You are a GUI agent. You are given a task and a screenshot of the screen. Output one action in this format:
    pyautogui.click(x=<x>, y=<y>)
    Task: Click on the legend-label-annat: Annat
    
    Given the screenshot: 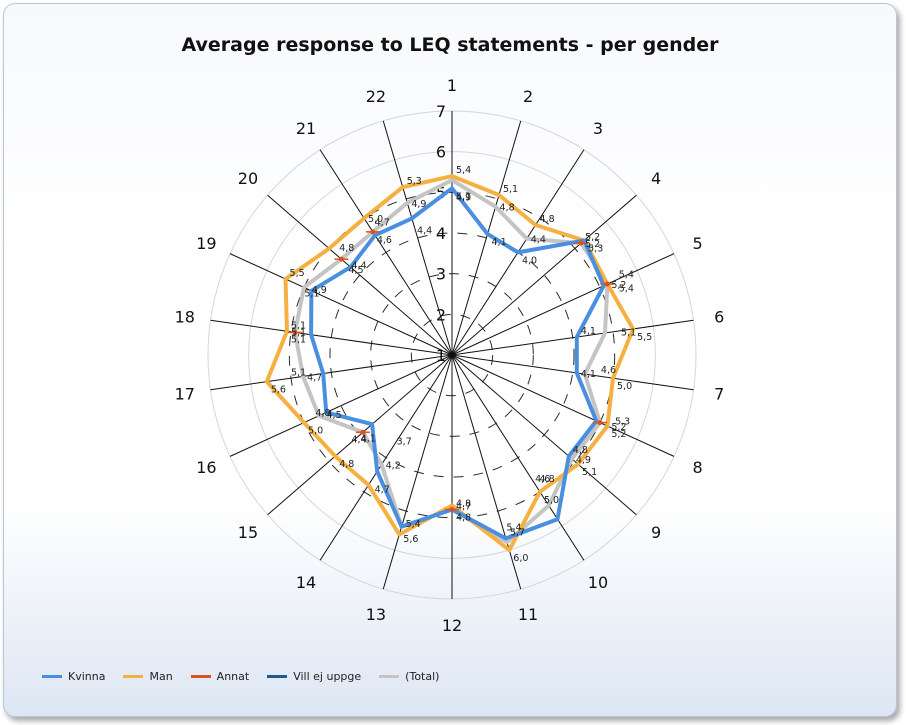 What is the action you would take?
    pyautogui.click(x=233, y=676)
    